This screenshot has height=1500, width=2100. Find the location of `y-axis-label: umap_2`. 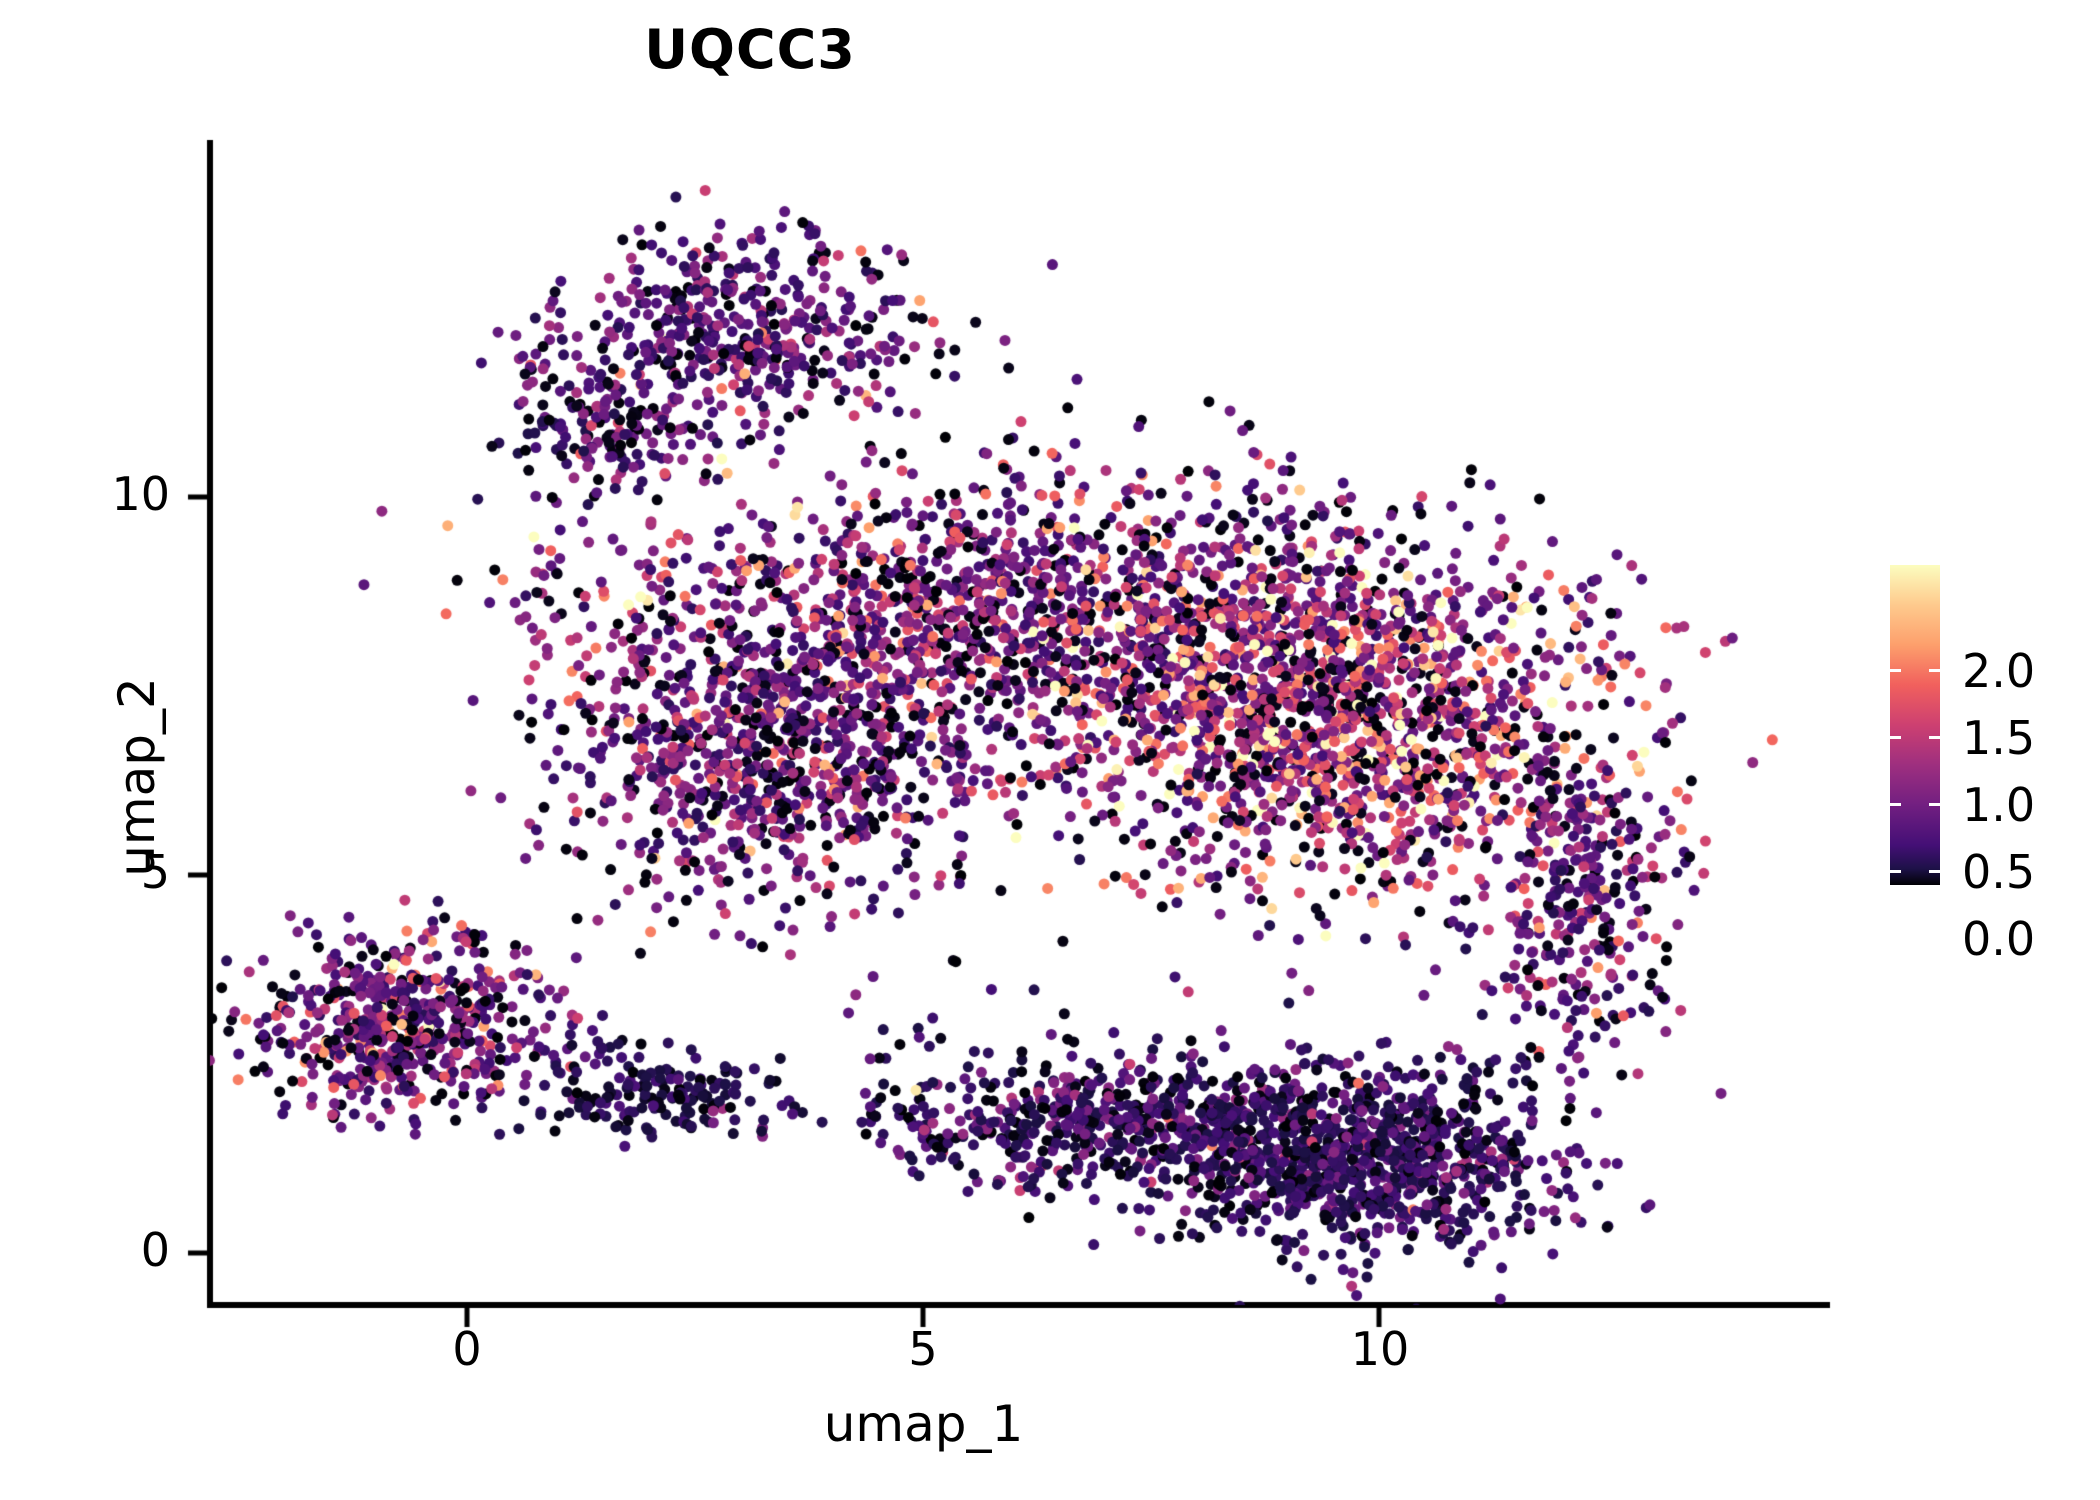

y-axis-label: umap_2 is located at coordinates (137, 777).